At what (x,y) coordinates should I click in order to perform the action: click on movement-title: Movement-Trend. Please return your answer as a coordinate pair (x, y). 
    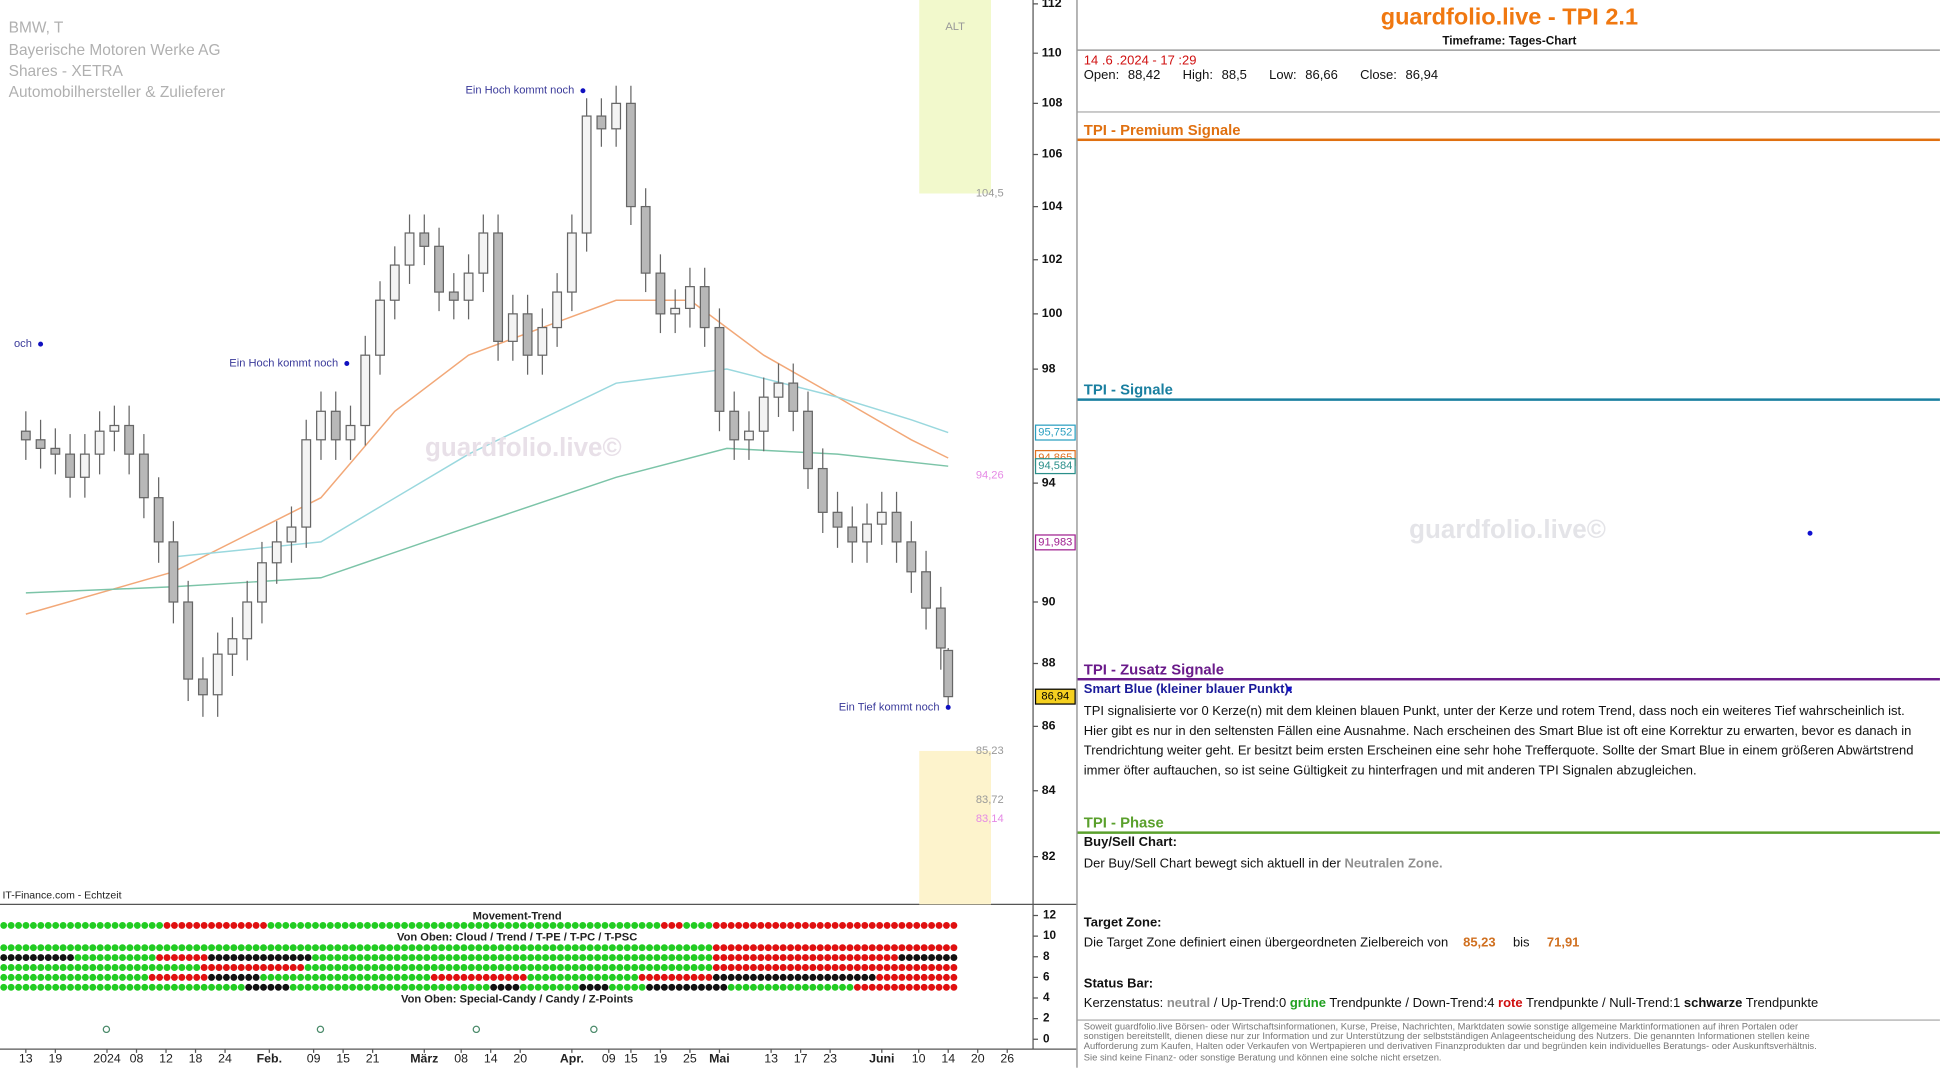
    Looking at the image, I should click on (517, 917).